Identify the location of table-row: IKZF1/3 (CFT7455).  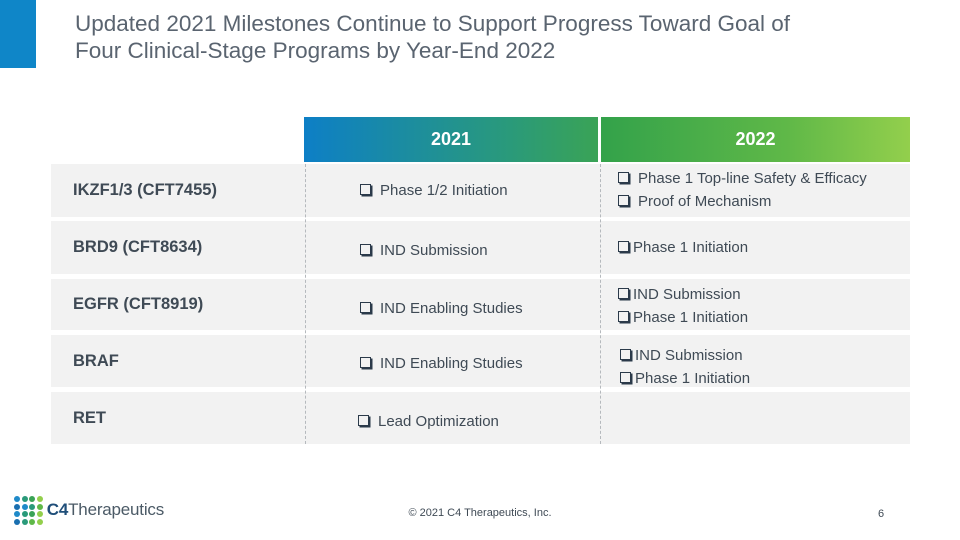
(480, 190).